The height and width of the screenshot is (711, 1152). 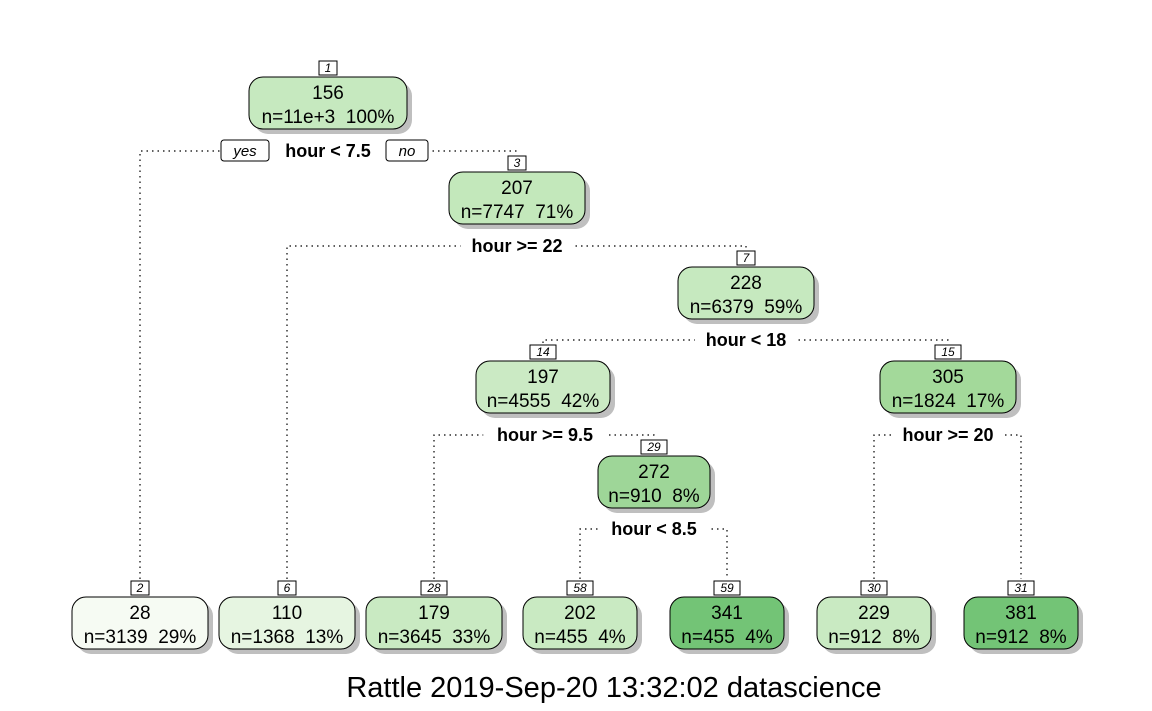 I want to click on tree-node: 14 197 n=4555 42%, so click(x=545, y=381).